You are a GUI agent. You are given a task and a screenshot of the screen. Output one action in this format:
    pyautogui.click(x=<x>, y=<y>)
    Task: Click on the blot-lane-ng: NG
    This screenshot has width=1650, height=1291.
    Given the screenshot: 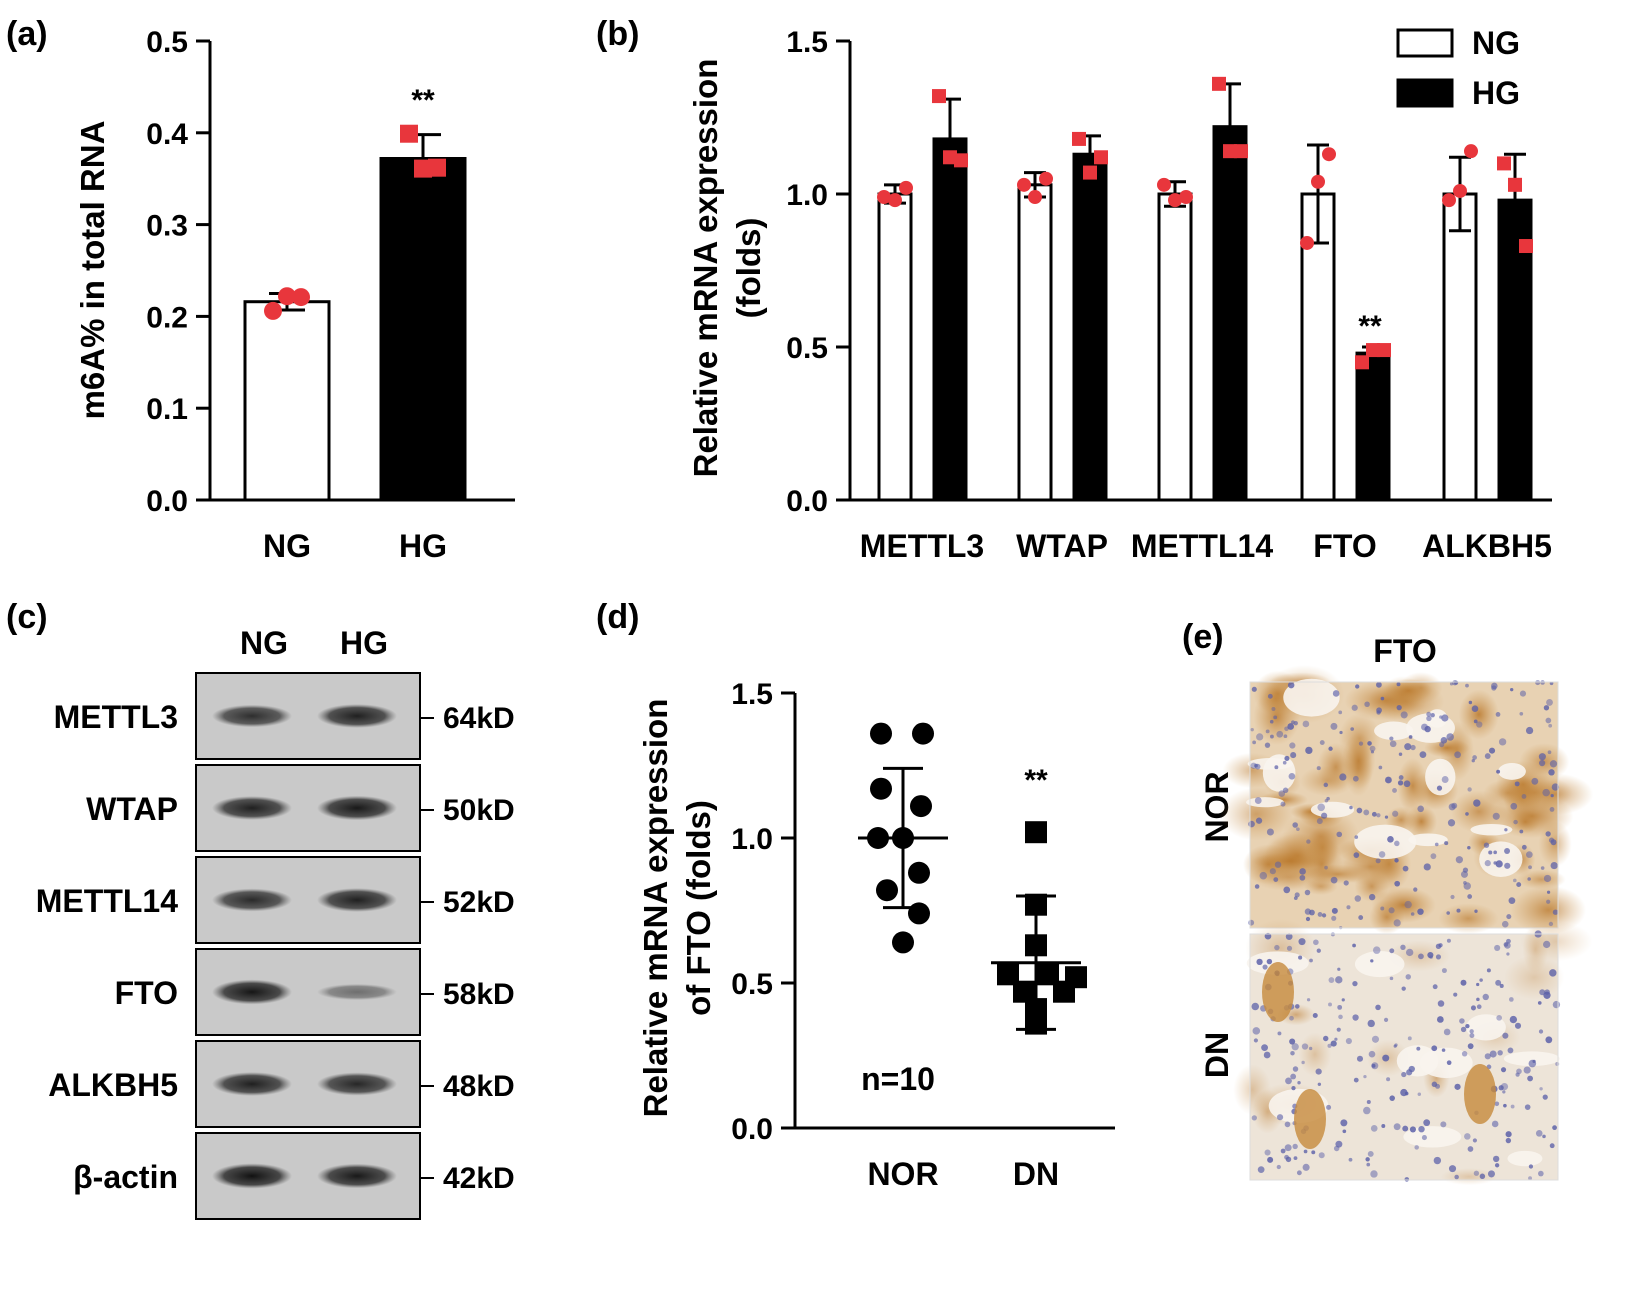 What is the action you would take?
    pyautogui.click(x=264, y=643)
    